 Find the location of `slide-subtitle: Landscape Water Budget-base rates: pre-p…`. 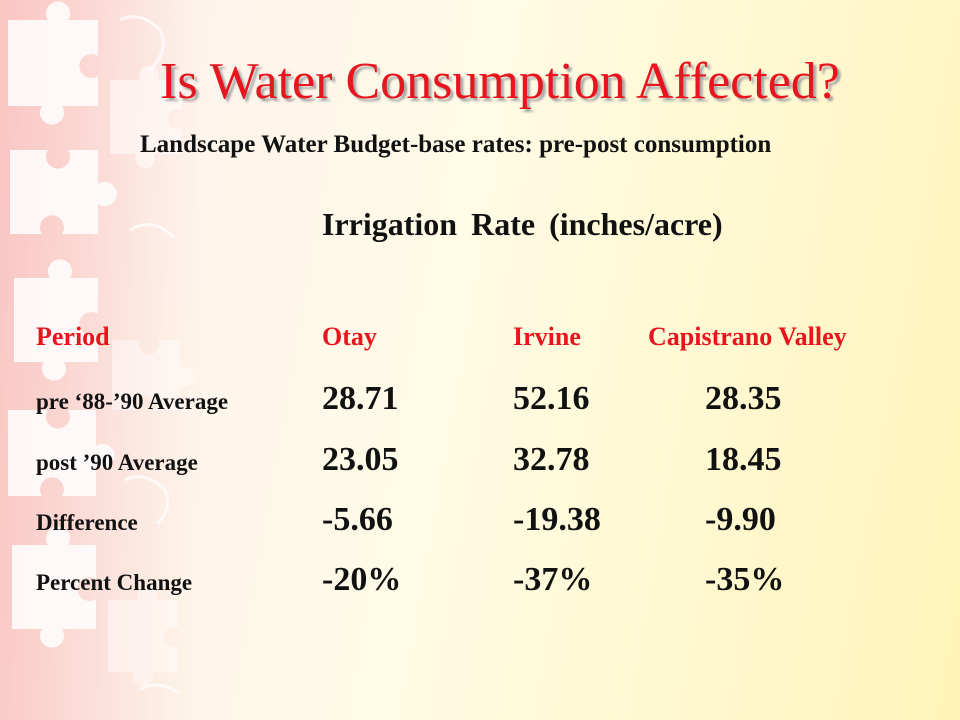

slide-subtitle: Landscape Water Budget-base rates: pre-p… is located at coordinates (456, 144).